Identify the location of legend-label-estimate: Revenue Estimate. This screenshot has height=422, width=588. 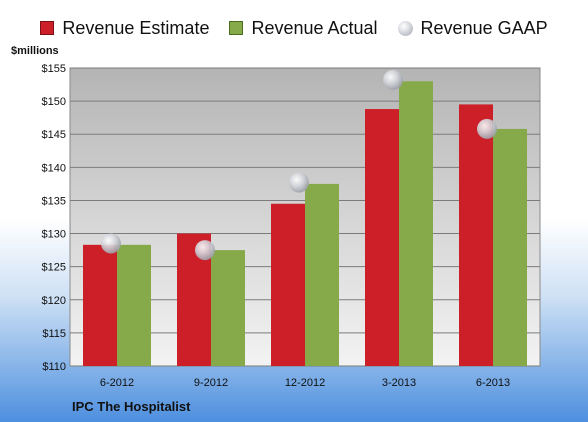
(136, 27).